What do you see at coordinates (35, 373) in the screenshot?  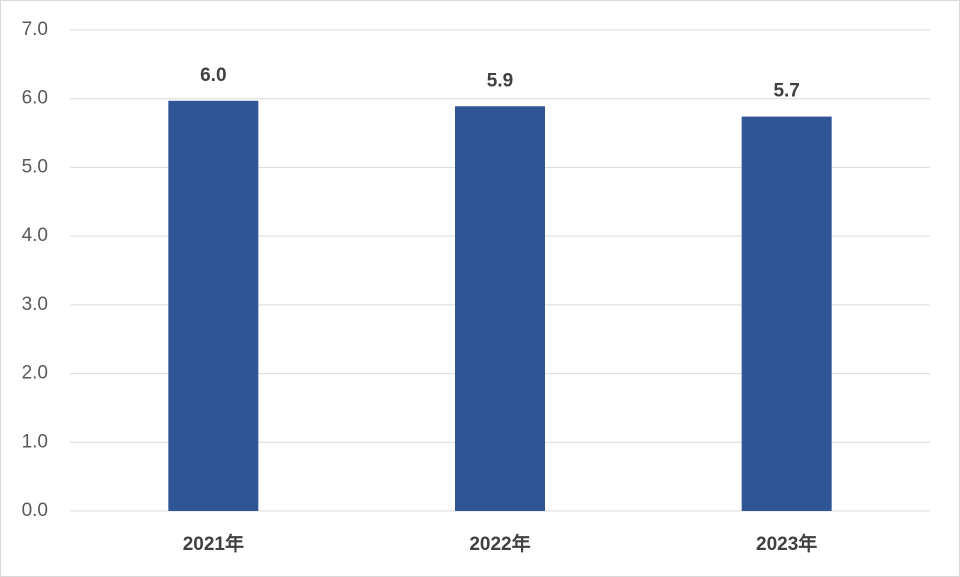 I see `y-tick-label: 2.0` at bounding box center [35, 373].